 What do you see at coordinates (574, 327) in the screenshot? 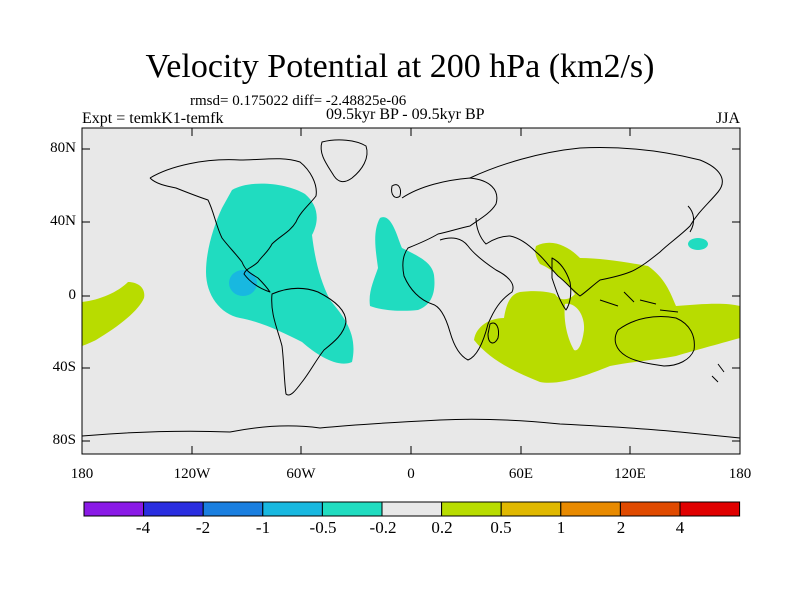
I see `neutral-gap-indian-ocean` at bounding box center [574, 327].